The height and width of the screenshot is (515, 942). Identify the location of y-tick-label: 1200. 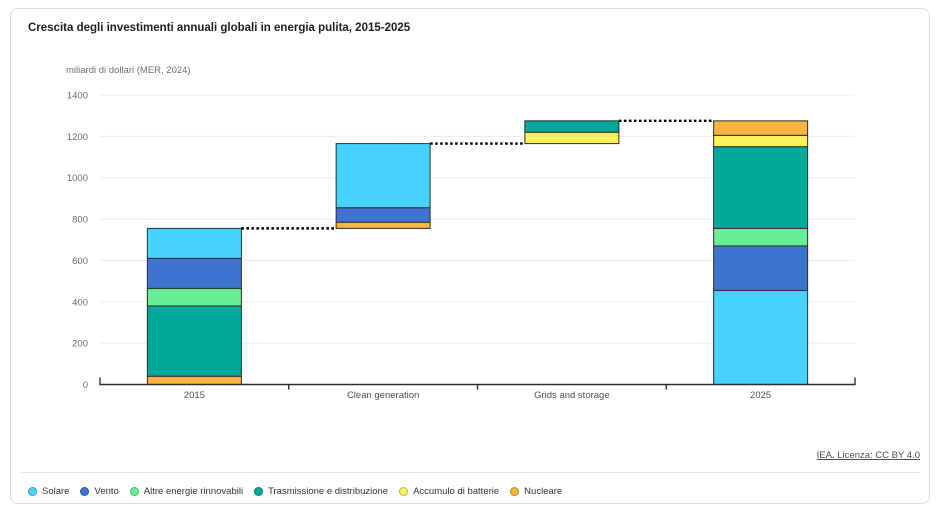
(77, 137).